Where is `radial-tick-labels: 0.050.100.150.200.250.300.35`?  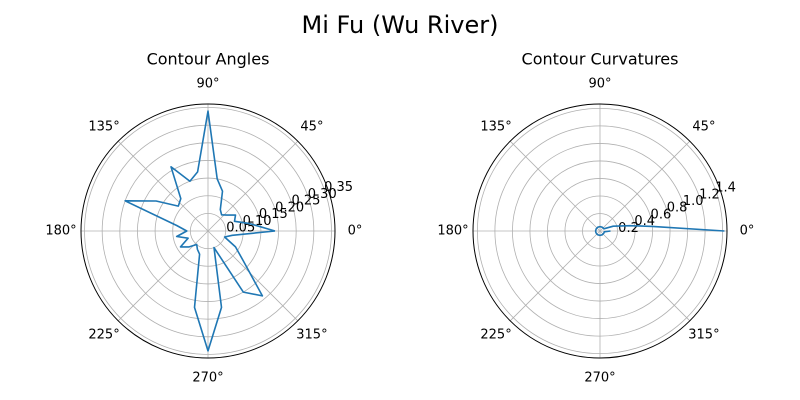 radial-tick-labels: 0.050.100.150.200.250.300.35 is located at coordinates (289, 208).